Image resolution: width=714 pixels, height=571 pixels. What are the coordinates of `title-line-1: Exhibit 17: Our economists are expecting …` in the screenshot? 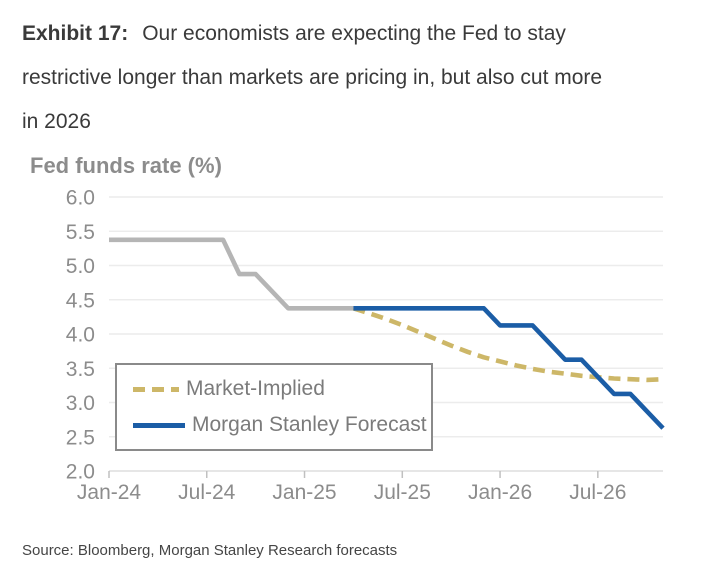 It's located at (367, 34).